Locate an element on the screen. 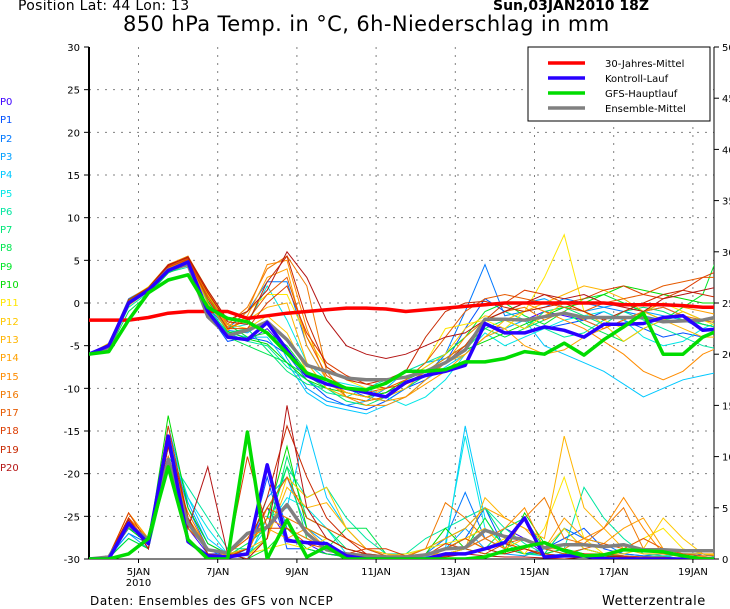 This screenshot has height=609, width=730. brand-label: Wetterzentrale is located at coordinates (654, 601).